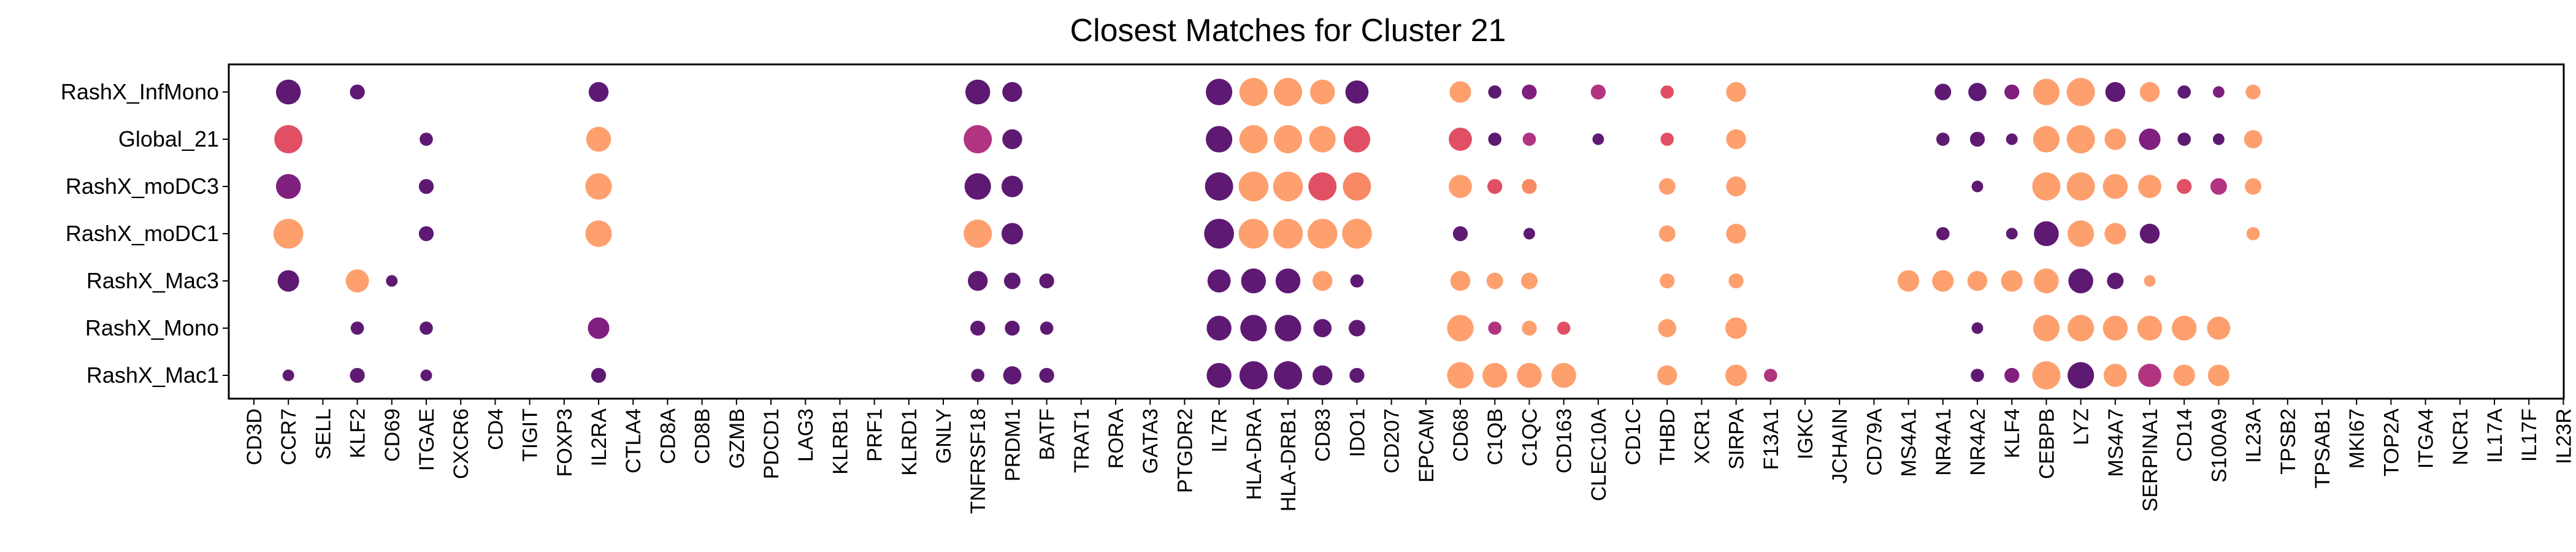  What do you see at coordinates (142, 186) in the screenshot?
I see `row-label: RashX_moDC3` at bounding box center [142, 186].